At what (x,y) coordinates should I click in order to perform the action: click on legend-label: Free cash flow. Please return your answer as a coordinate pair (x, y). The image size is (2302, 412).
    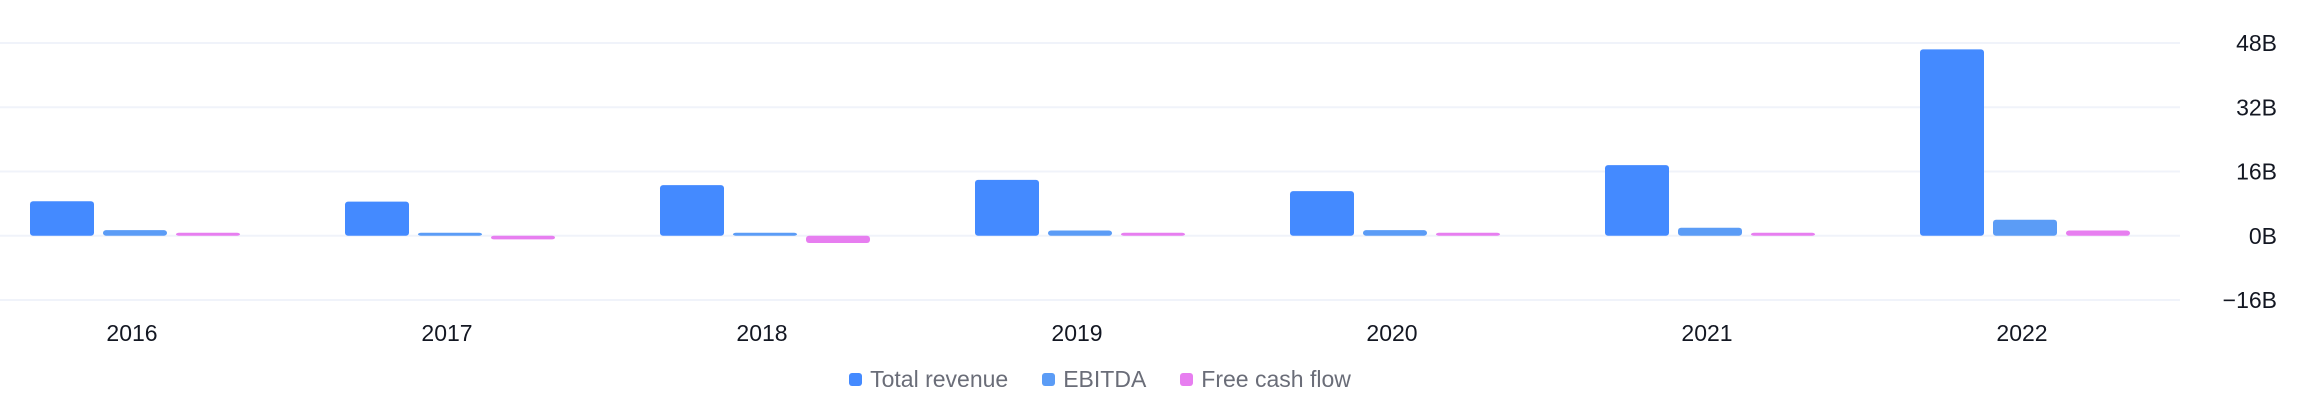
    Looking at the image, I should click on (1276, 379).